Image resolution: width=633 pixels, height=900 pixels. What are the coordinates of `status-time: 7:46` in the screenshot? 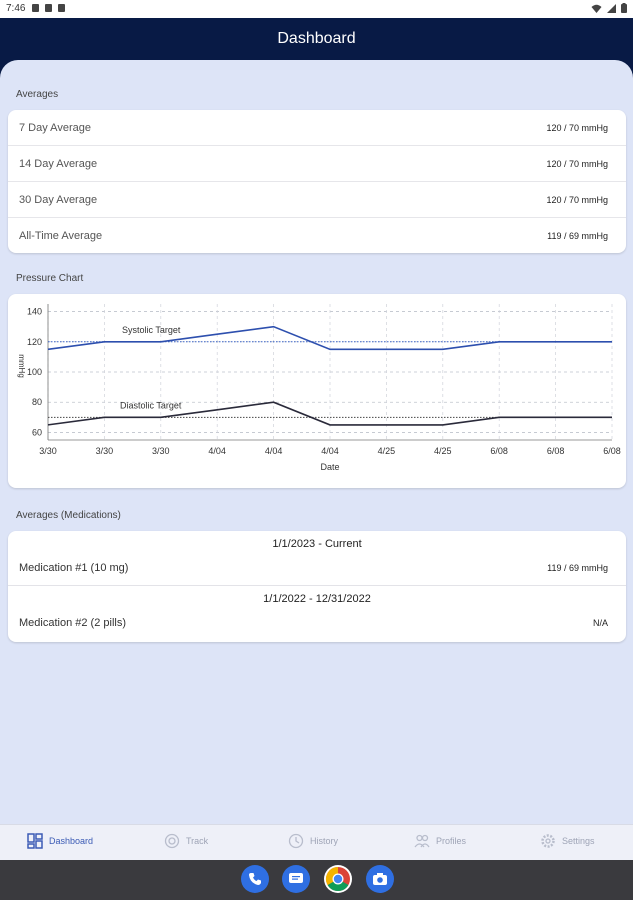 It's located at (16, 8).